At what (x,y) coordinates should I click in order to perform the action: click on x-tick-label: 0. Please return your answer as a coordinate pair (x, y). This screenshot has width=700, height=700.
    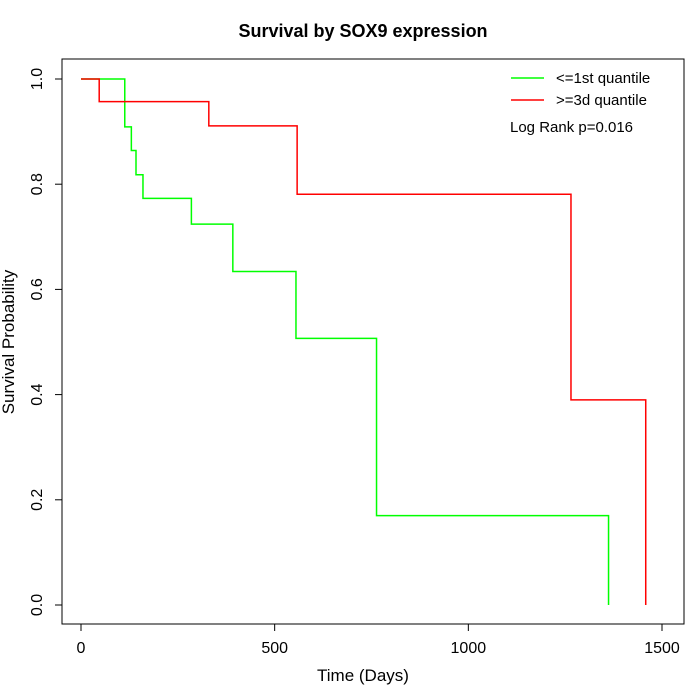
    Looking at the image, I should click on (81, 648).